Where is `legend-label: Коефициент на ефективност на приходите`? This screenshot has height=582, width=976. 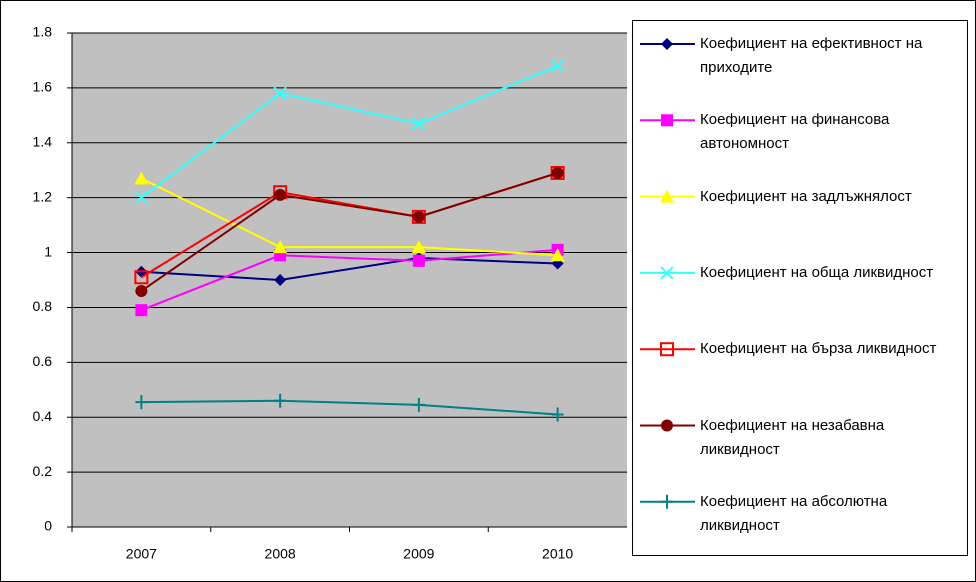
legend-label: Коефициент на ефективност на приходите is located at coordinates (811, 55).